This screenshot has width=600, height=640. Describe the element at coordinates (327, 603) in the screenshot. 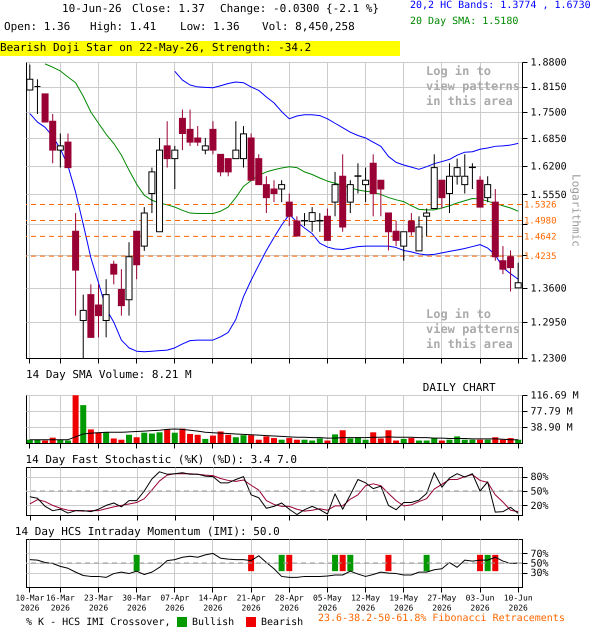

I see `category-label: 05-May 2026` at that location.